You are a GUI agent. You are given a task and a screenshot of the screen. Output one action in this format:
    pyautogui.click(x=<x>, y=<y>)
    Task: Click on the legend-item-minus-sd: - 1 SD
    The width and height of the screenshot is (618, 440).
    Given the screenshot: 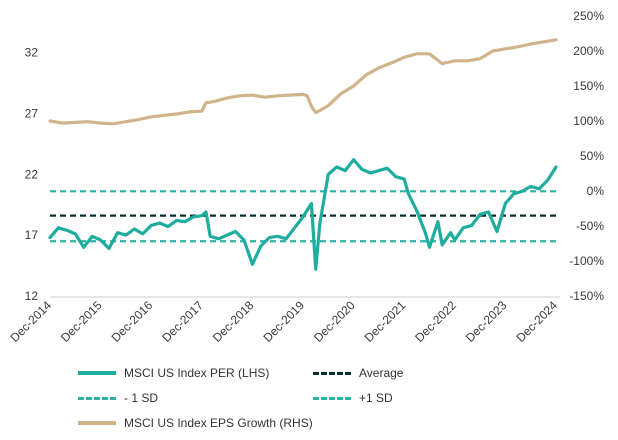 What is the action you would take?
    pyautogui.click(x=118, y=398)
    